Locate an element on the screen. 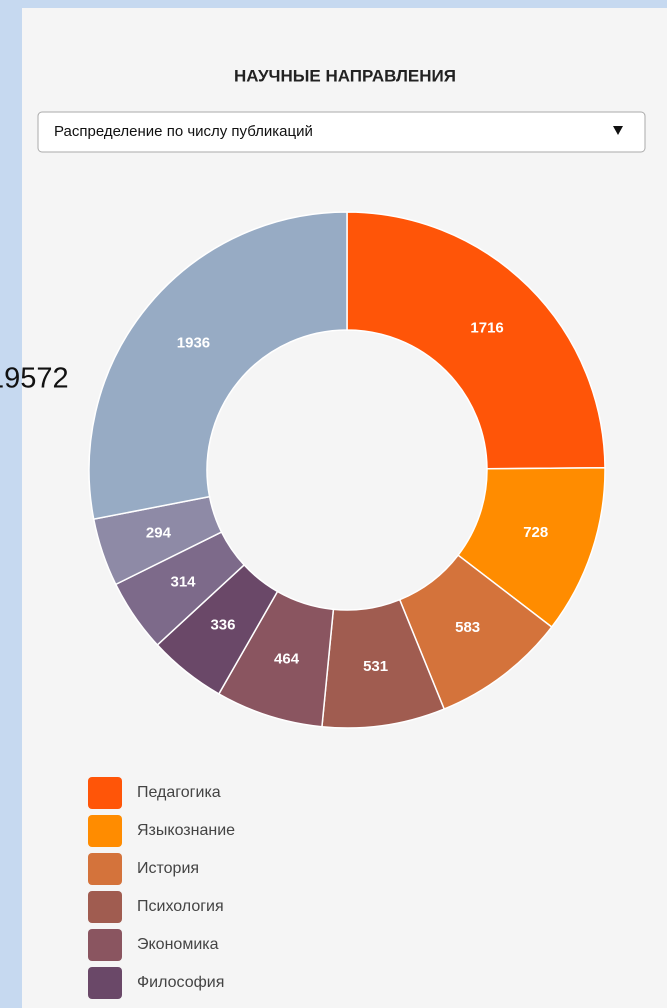  dropdown-box is located at coordinates (341, 132).